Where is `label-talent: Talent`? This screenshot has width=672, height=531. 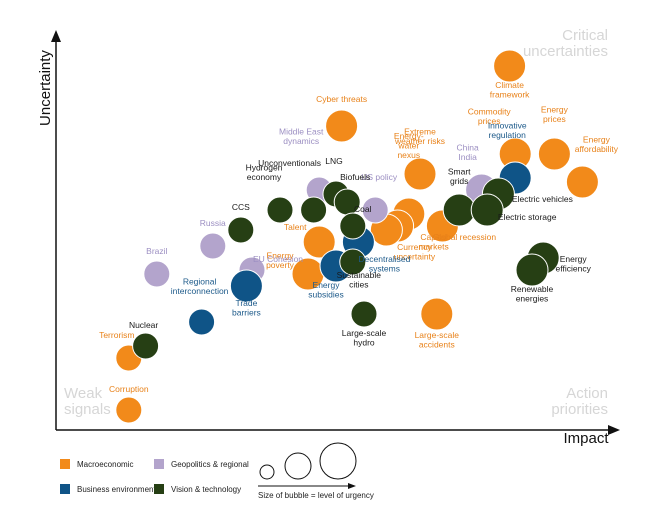
label-talent: Talent is located at coordinates (295, 227).